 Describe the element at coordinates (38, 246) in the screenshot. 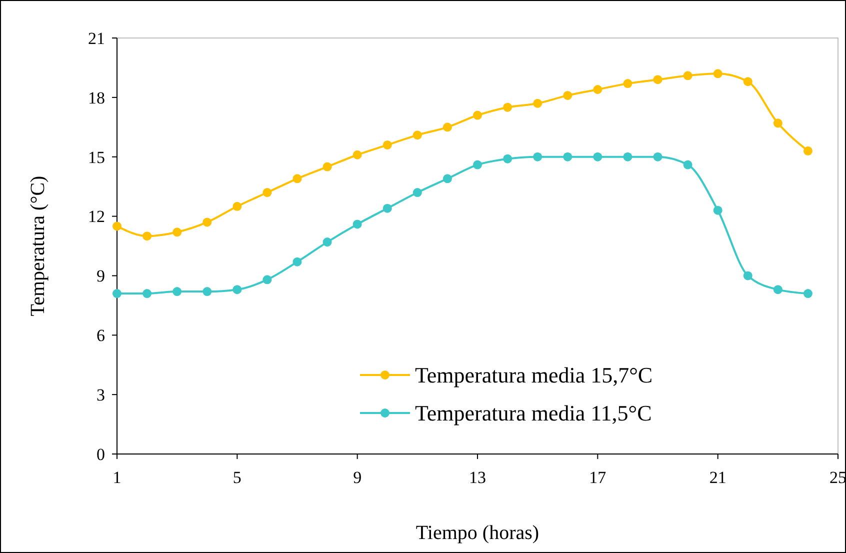

I see `y-axis-title: Temperatura (°C)` at that location.